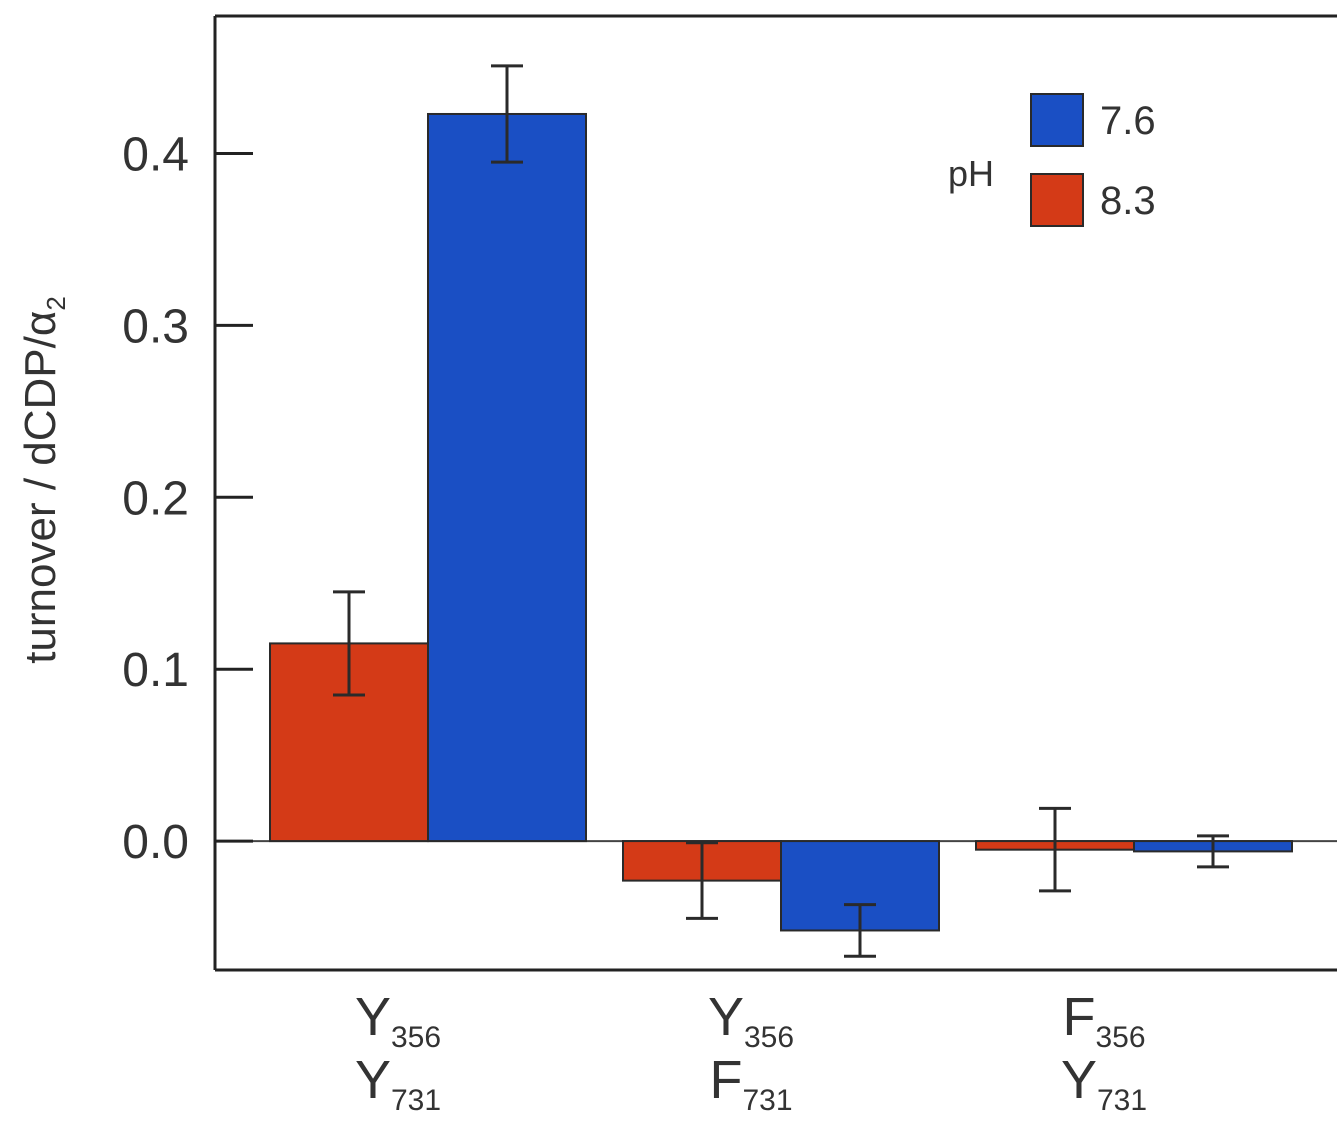  Describe the element at coordinates (155, 670) in the screenshot. I see `y-tick-label: 0.1` at that location.